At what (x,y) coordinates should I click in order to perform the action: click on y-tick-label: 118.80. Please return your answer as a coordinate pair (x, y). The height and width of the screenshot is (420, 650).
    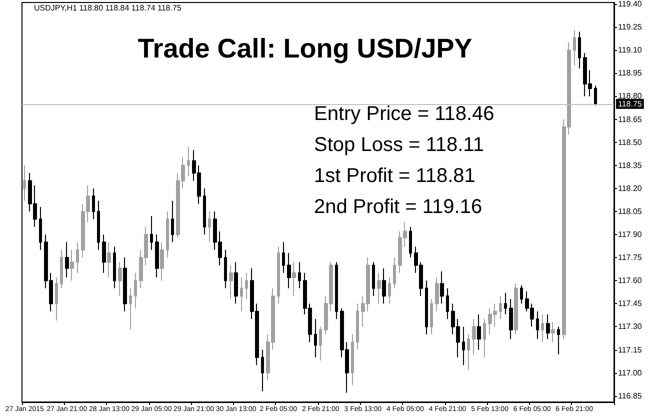
    Looking at the image, I should click on (630, 96).